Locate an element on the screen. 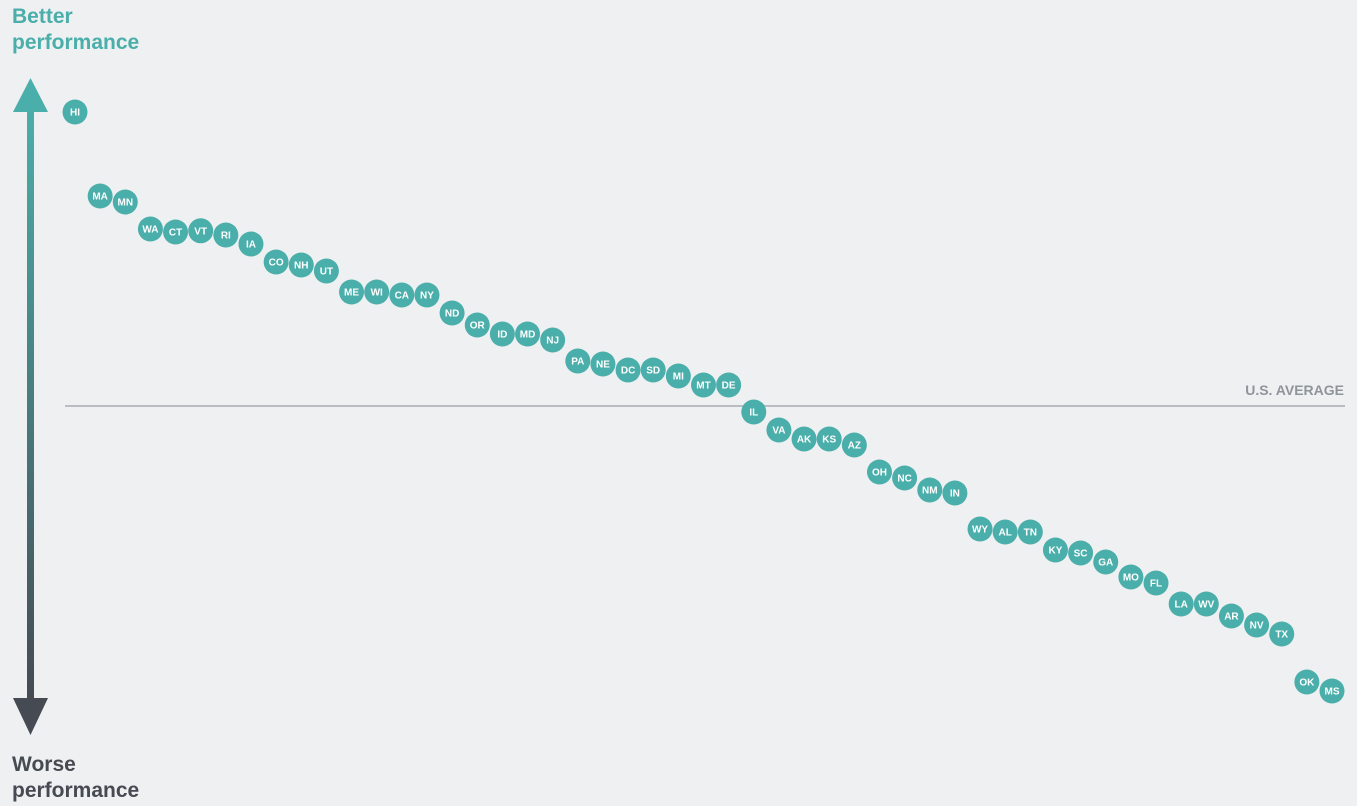  state-label: FL is located at coordinates (1156, 584).